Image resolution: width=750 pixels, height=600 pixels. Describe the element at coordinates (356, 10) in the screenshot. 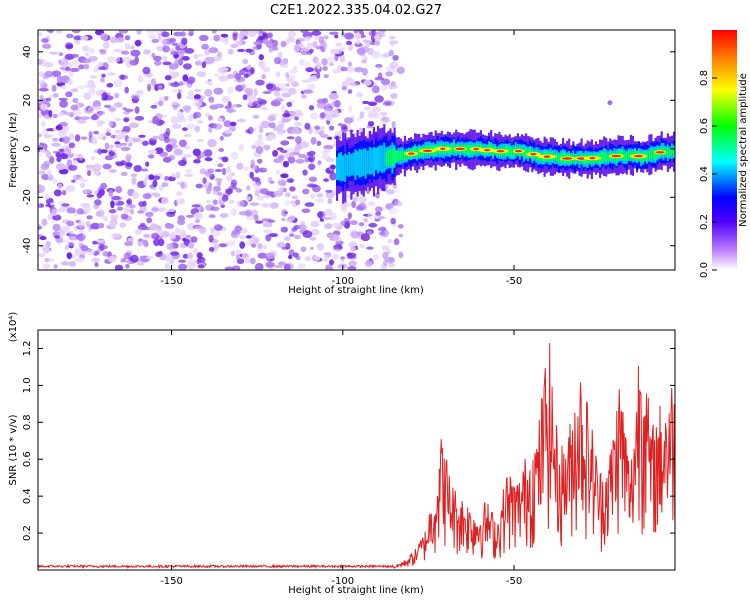

I see `figure-title: C2E1.2022.335.04.02.G27` at that location.